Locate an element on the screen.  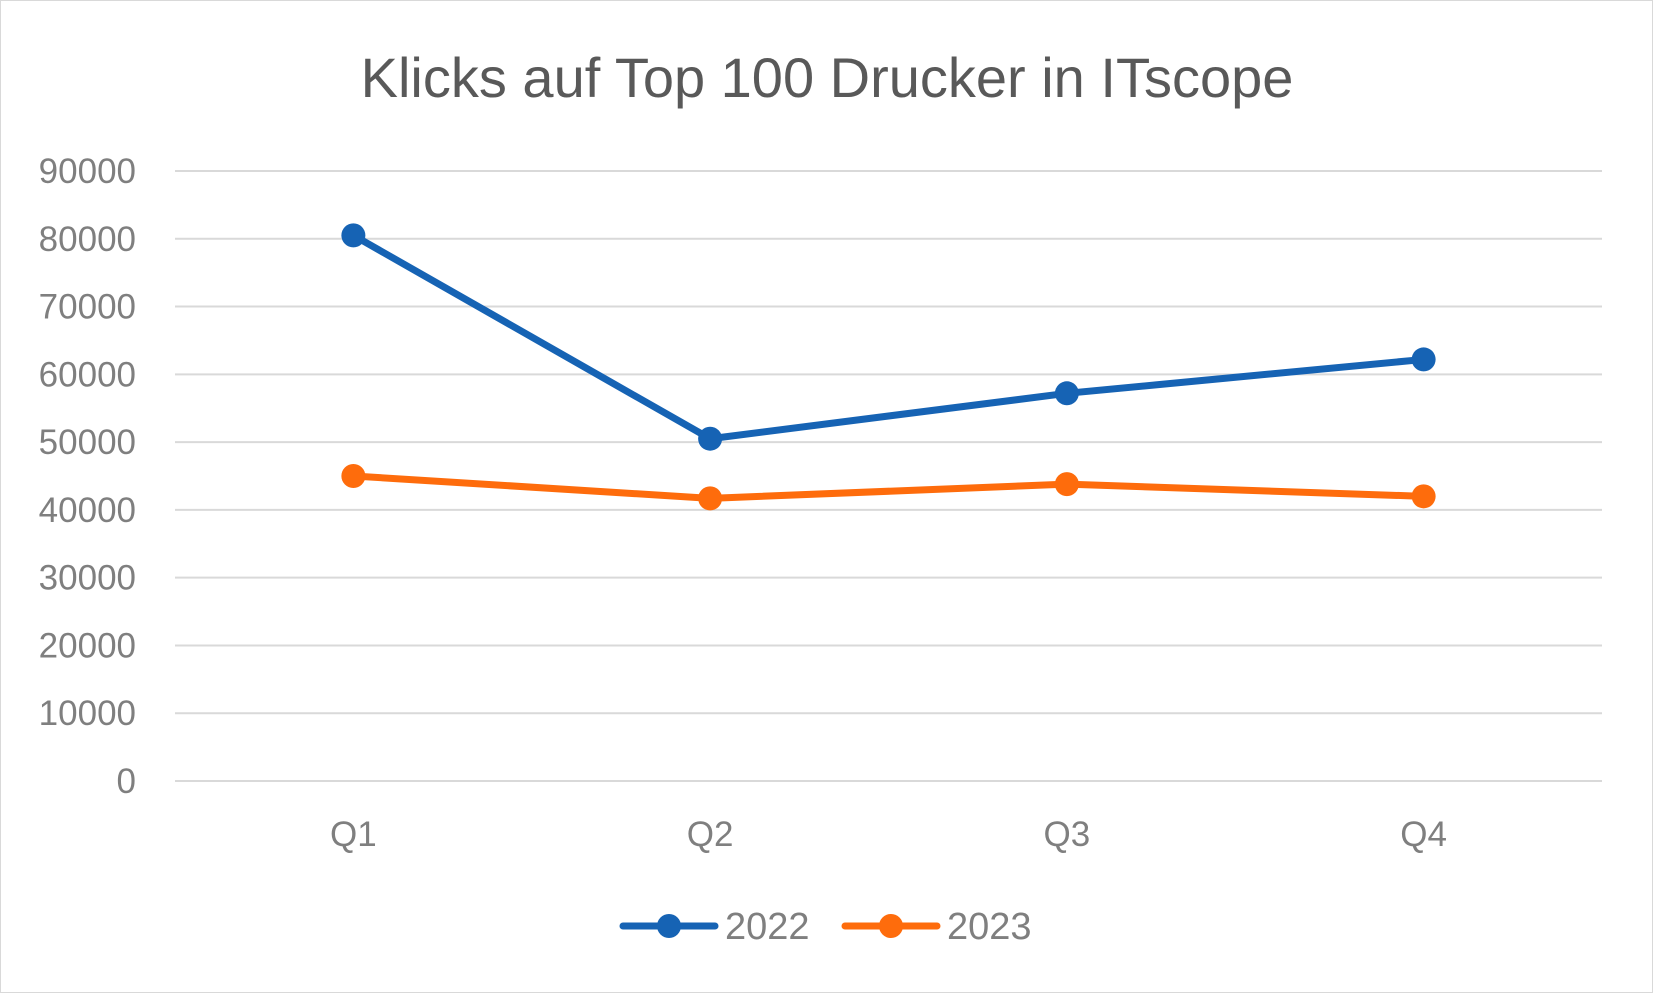
y-tick-label: 80000 is located at coordinates (87, 239).